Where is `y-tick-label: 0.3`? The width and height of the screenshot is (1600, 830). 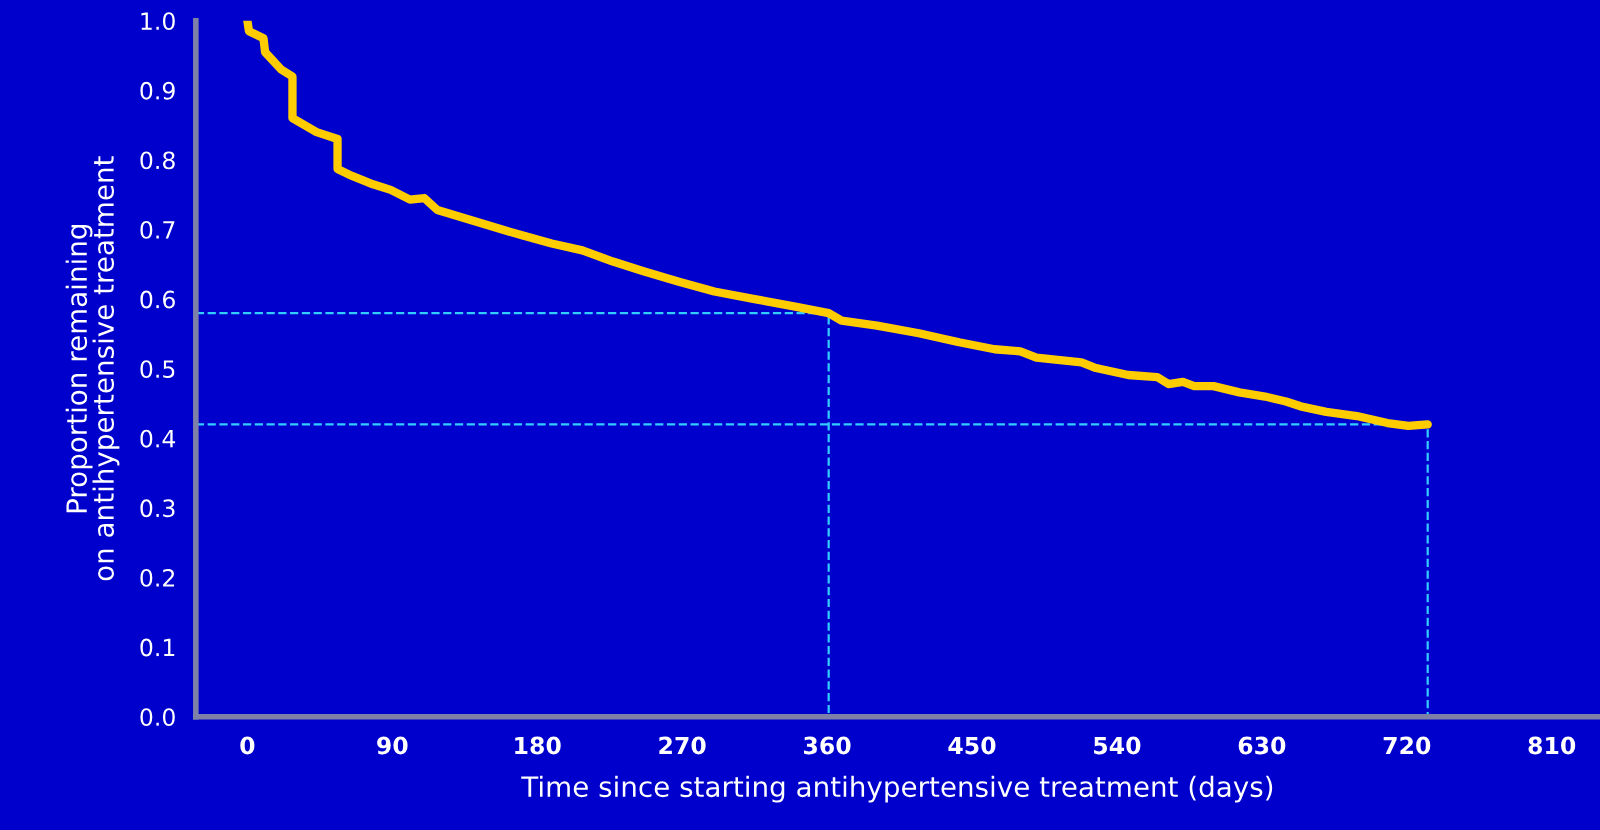 y-tick-label: 0.3 is located at coordinates (157, 508).